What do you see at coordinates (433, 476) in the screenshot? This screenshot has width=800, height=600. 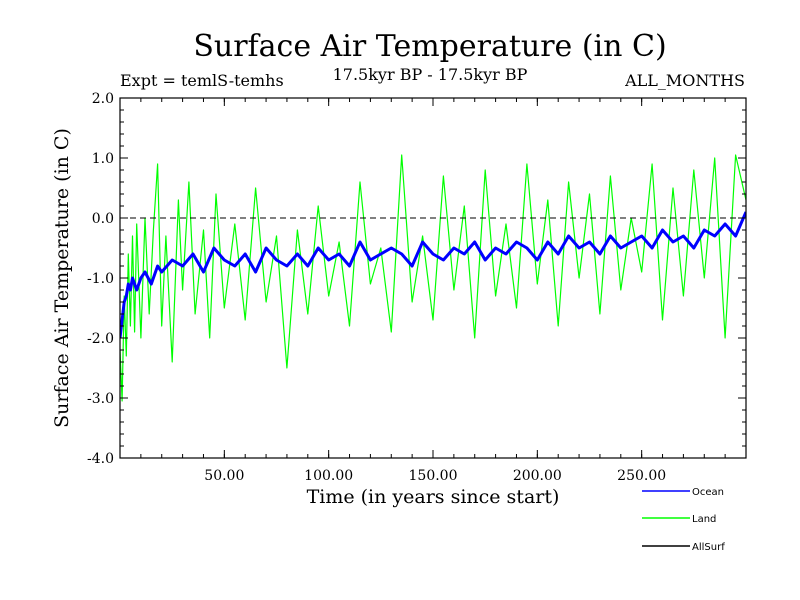 I see `x-tick-label: 150.00` at bounding box center [433, 476].